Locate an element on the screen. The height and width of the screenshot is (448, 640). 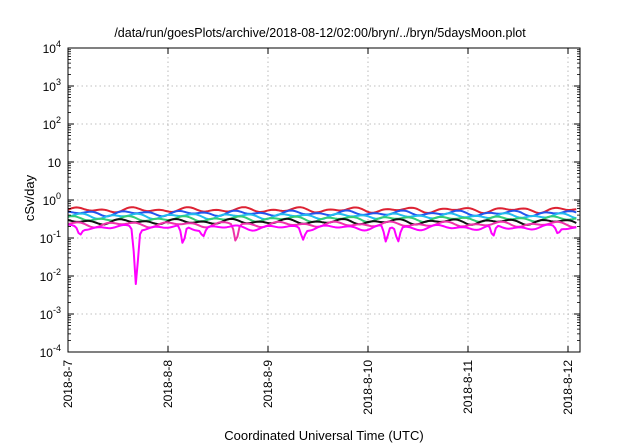
series-layer is located at coordinates (322, 245).